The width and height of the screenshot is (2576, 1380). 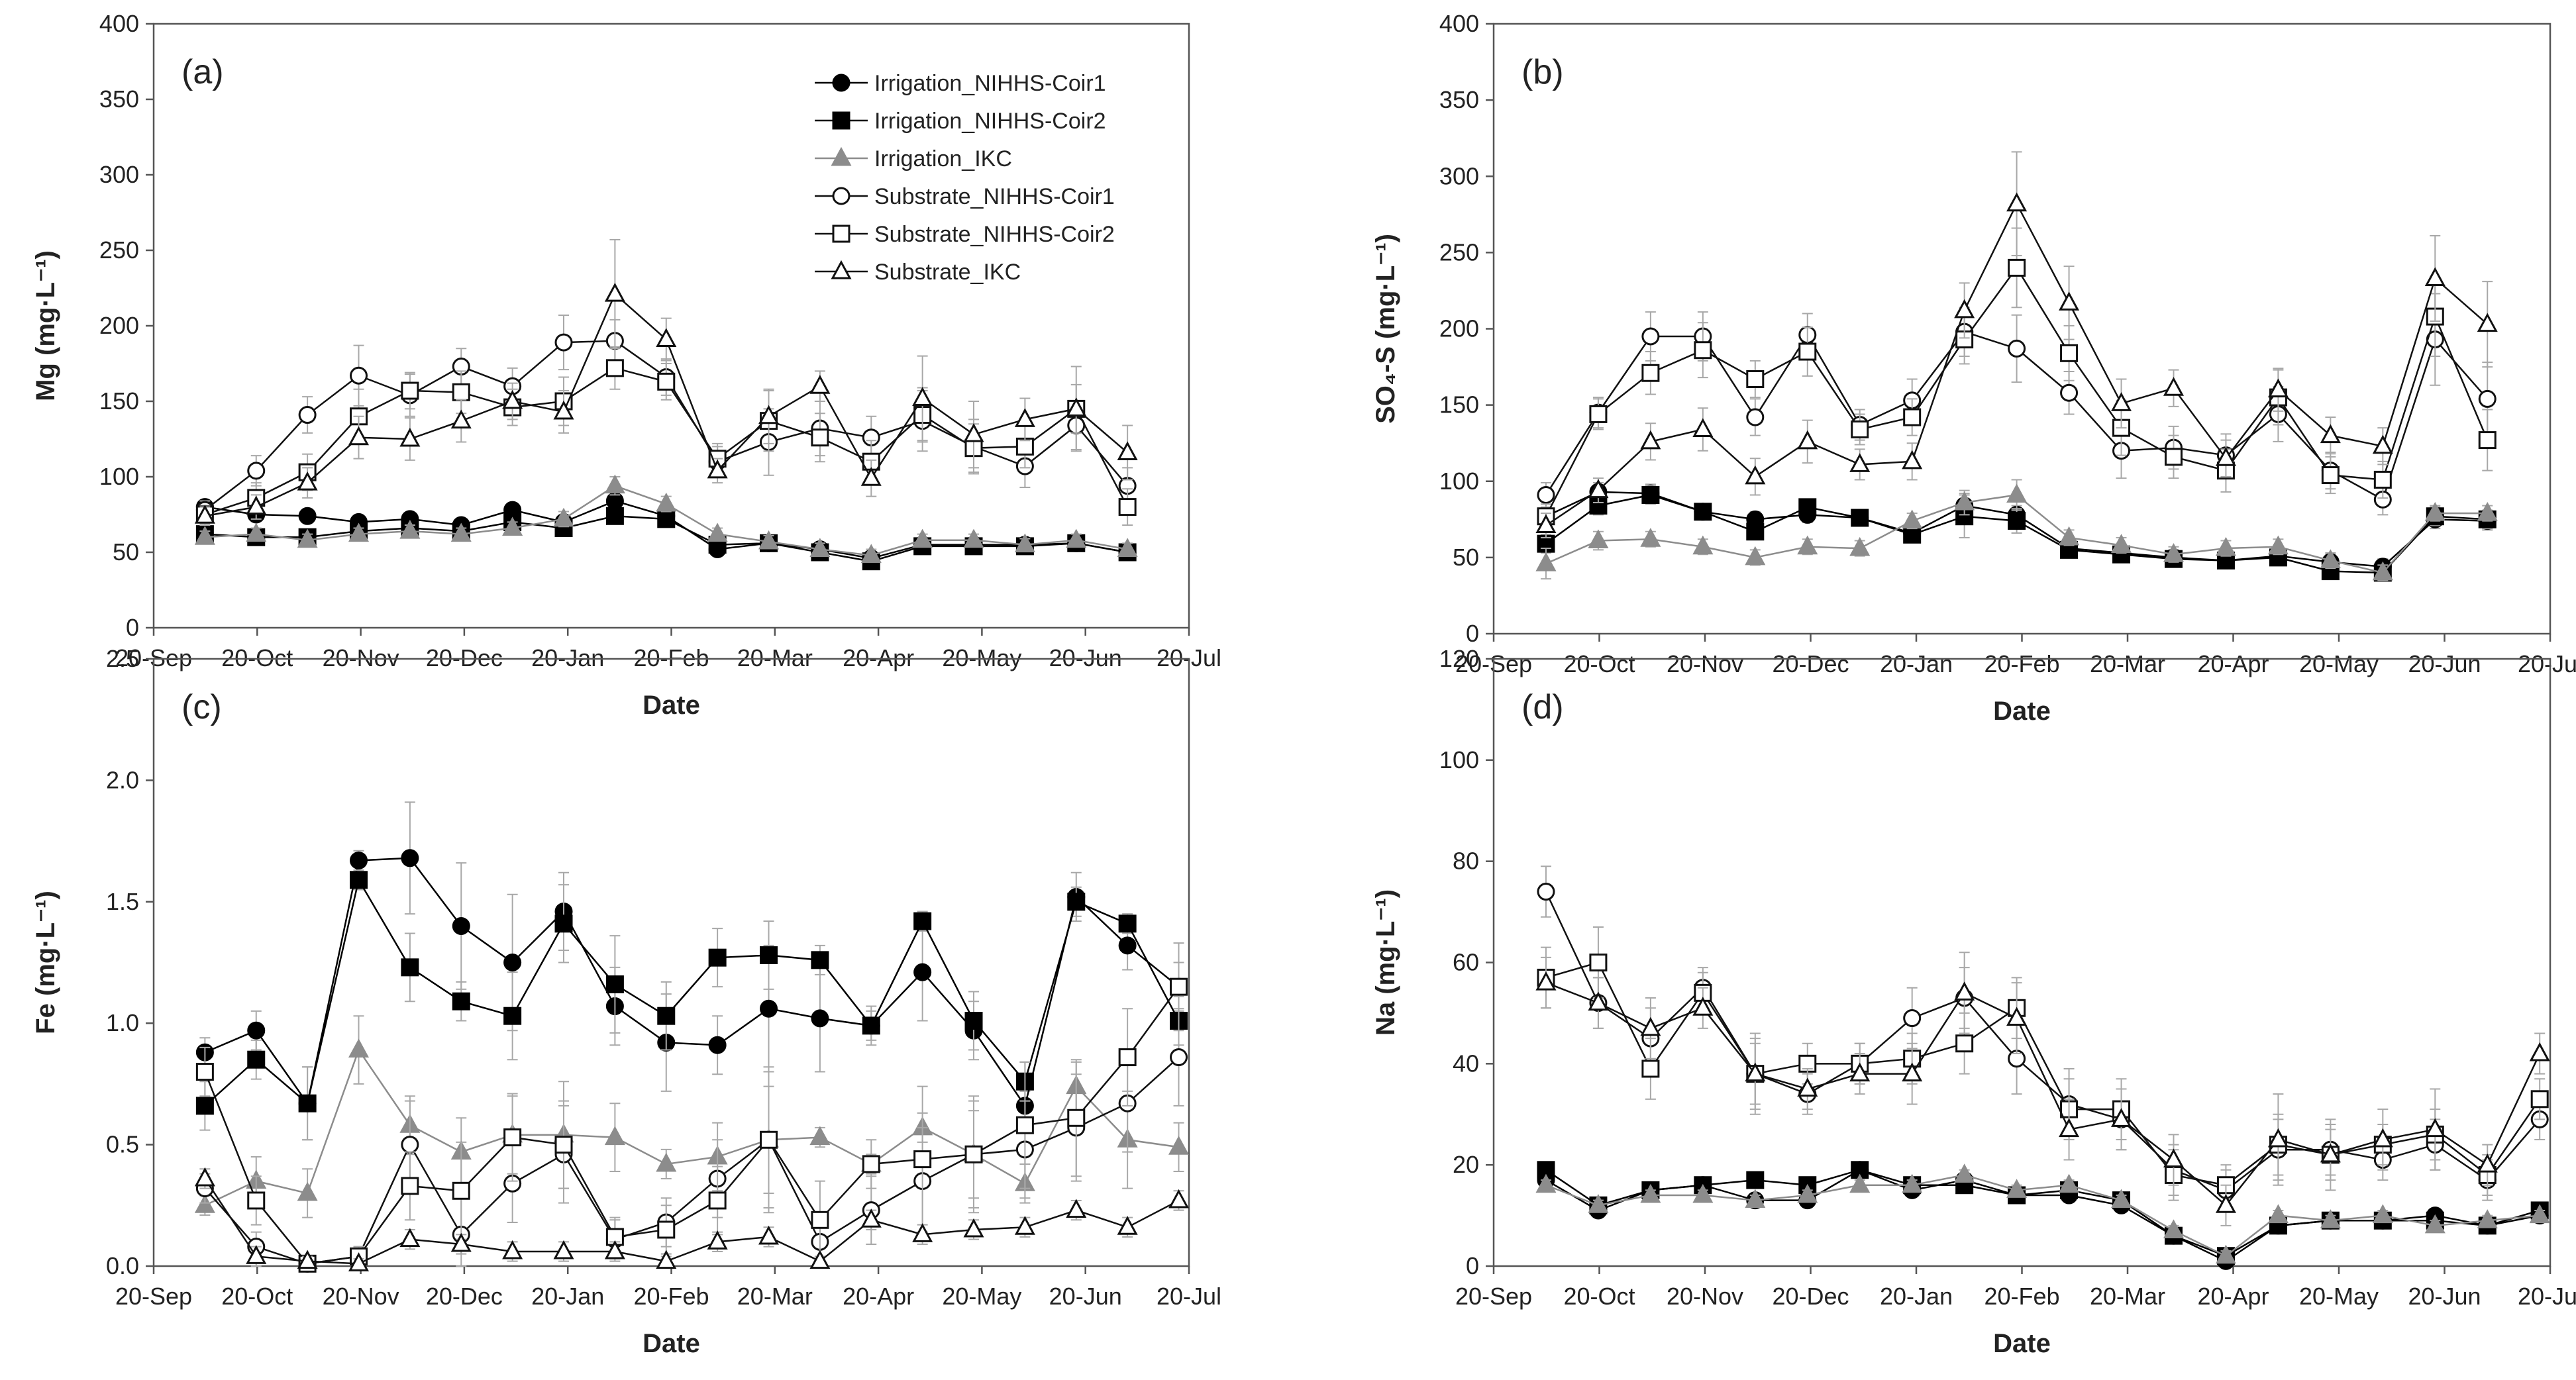 I want to click on y-tick-label: 40, so click(x=1466, y=1063).